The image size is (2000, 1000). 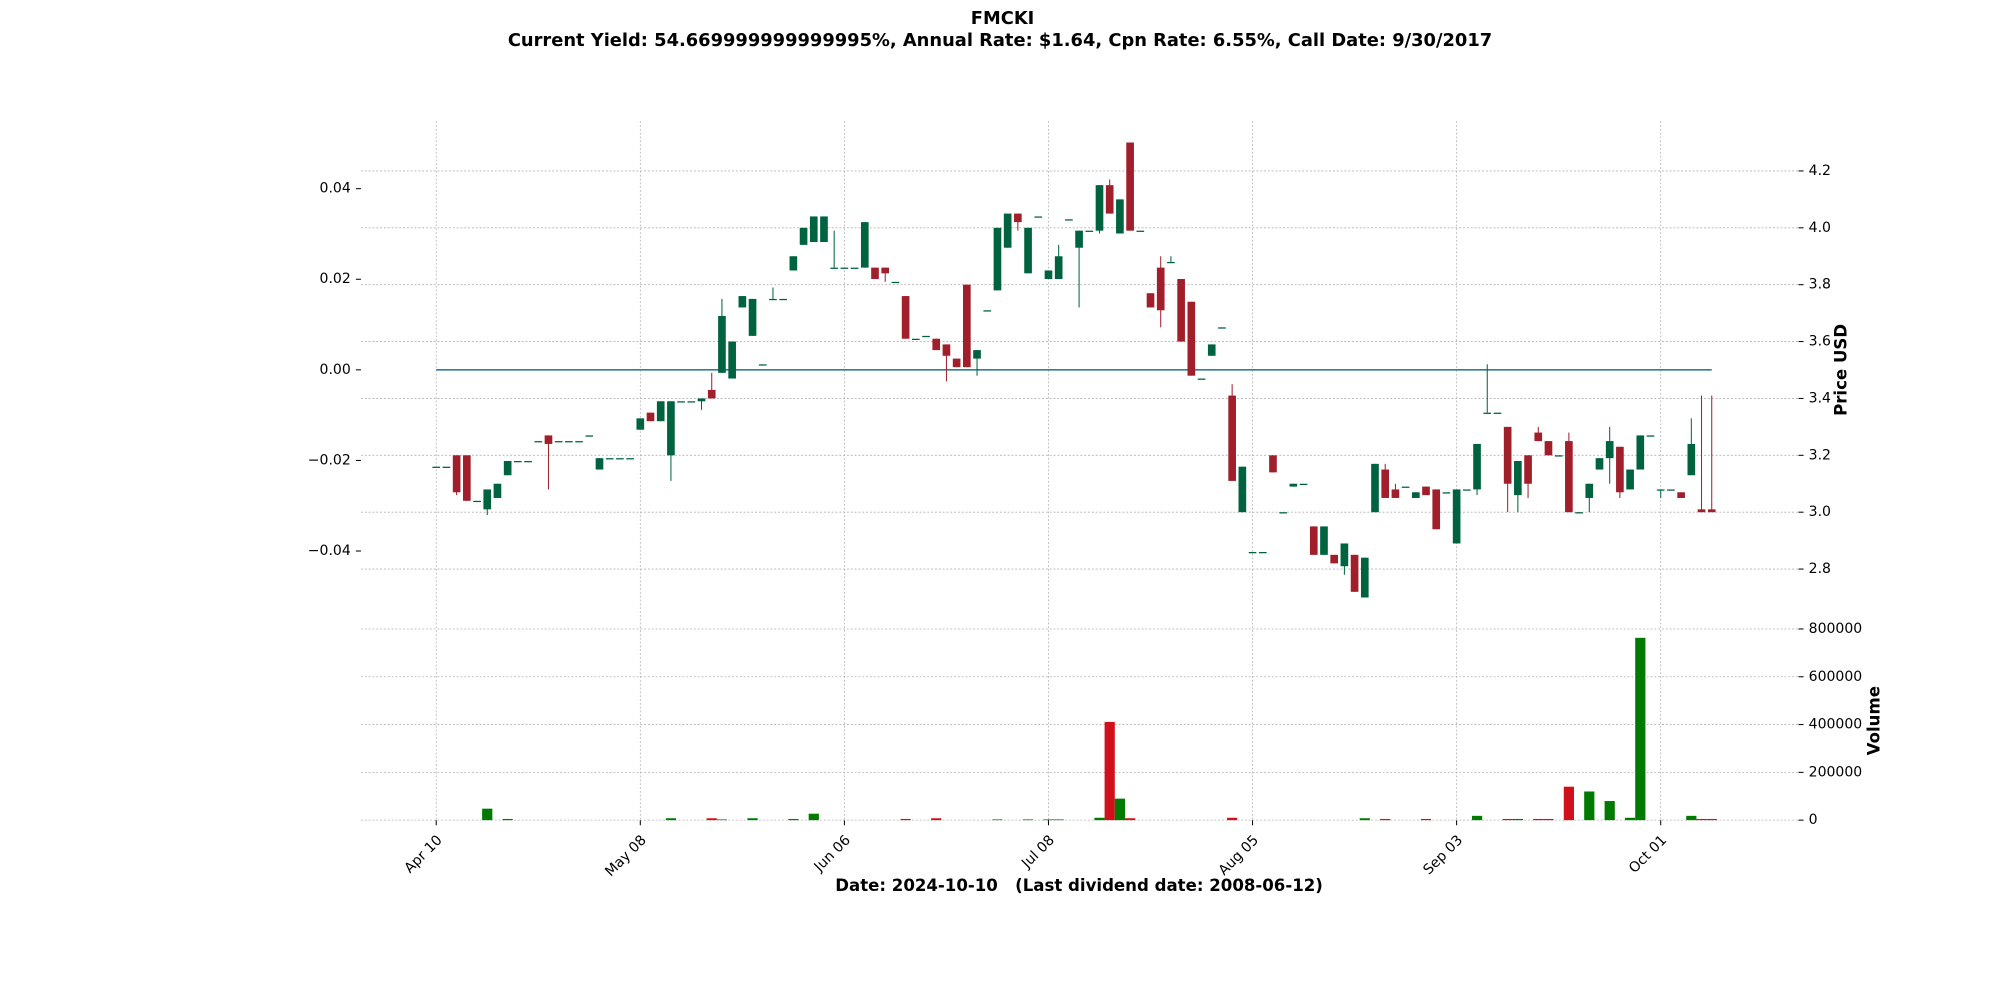 I want to click on x-tick-label: May 08, so click(x=626, y=856).